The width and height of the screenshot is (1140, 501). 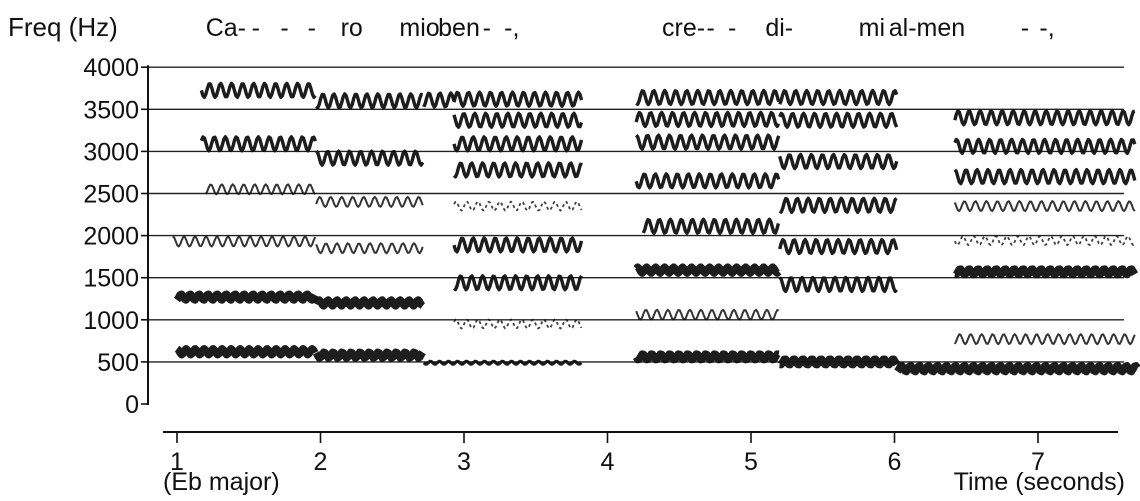 I want to click on y-tick-label: 1000, so click(x=111, y=321).